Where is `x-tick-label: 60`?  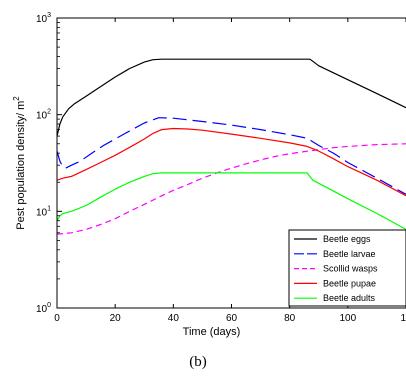
x-tick-label: 60 is located at coordinates (232, 318).